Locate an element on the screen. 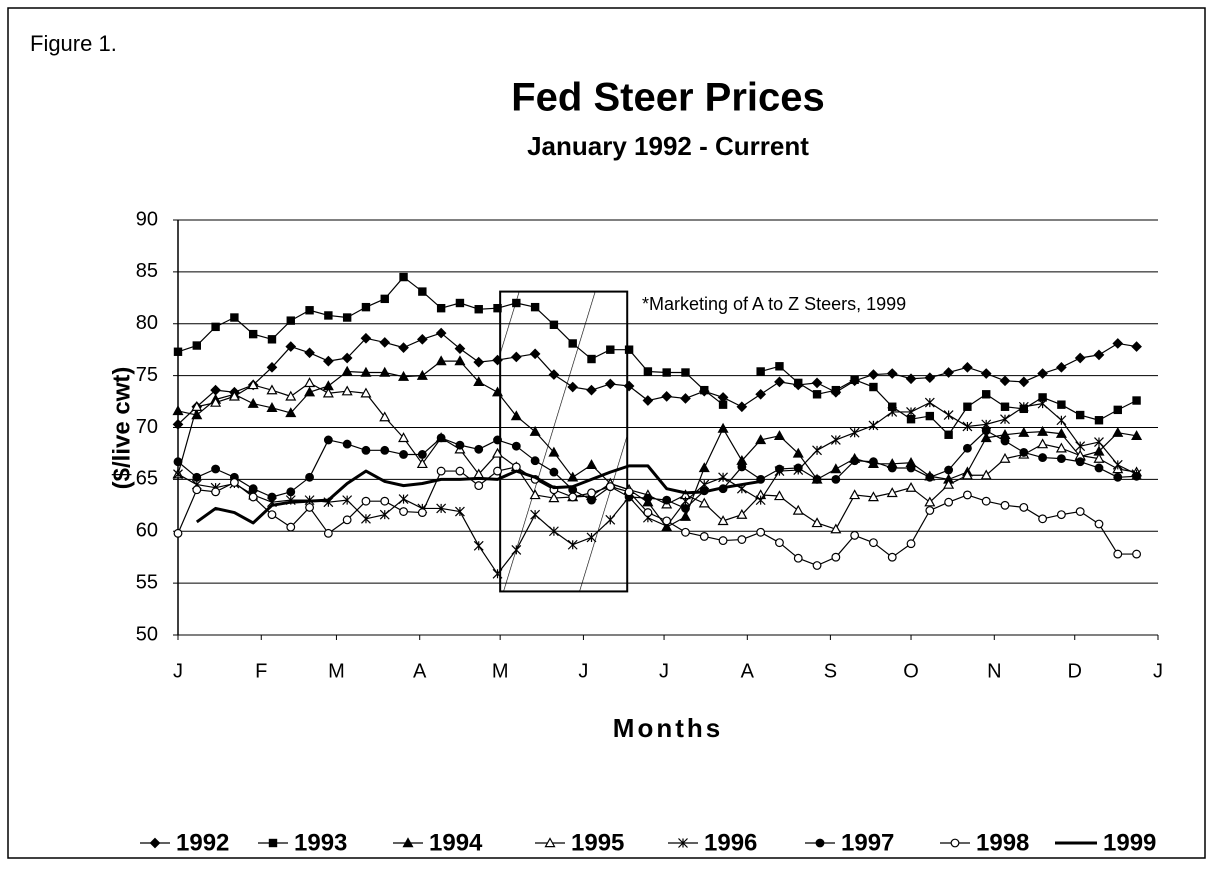 This screenshot has width=1214, height=876. legend-label: 1999 is located at coordinates (1129, 842).